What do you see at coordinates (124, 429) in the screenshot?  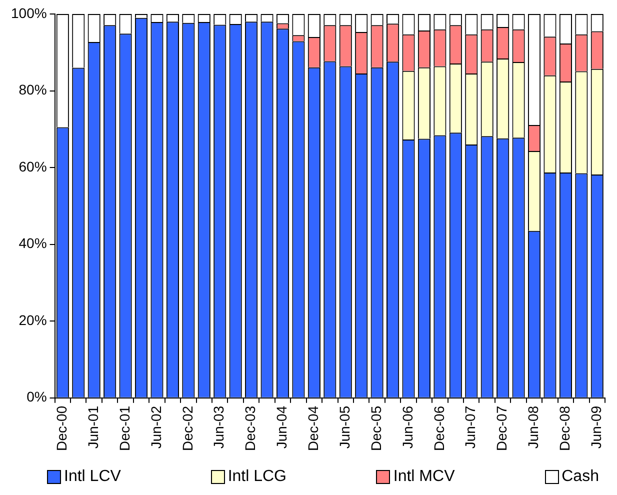 I see `x-tick-label: Dec-01` at bounding box center [124, 429].